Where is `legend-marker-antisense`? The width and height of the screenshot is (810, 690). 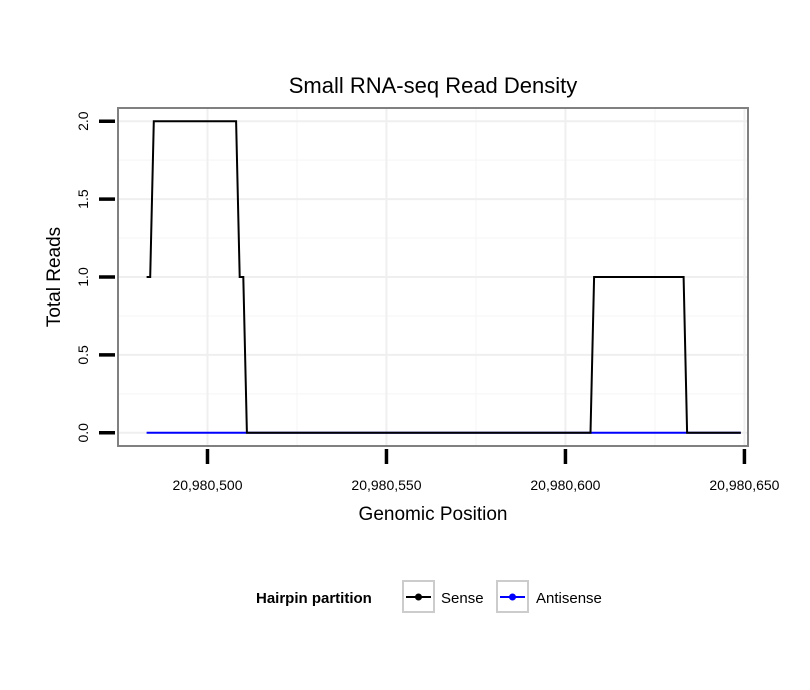 legend-marker-antisense is located at coordinates (512, 597).